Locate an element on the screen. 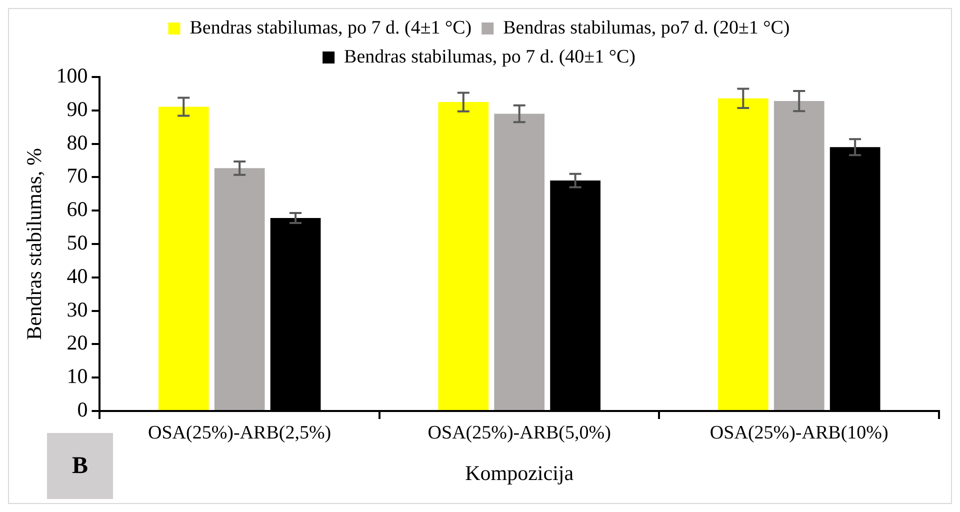 Image resolution: width=960 pixels, height=512 pixels. y-tick-label: 70 is located at coordinates (77, 176).